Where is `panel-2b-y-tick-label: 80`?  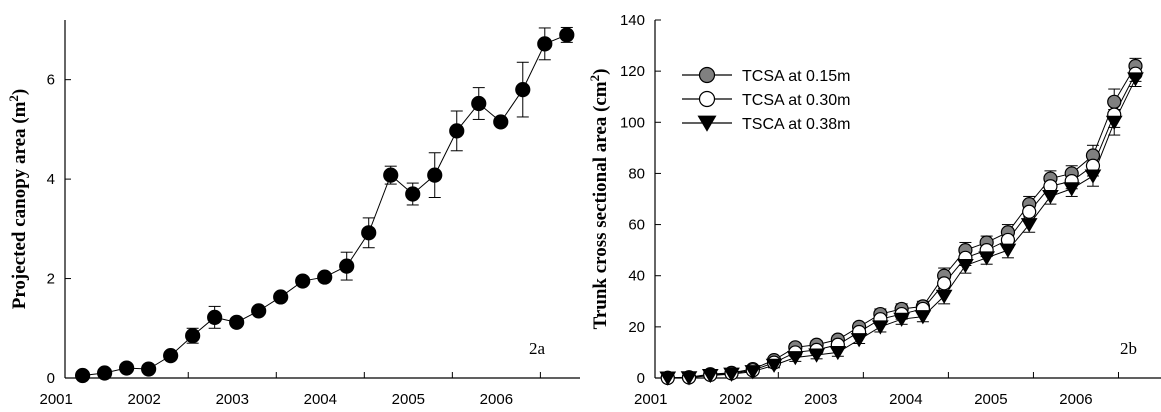
panel-2b-y-tick-label: 80 is located at coordinates (636, 173).